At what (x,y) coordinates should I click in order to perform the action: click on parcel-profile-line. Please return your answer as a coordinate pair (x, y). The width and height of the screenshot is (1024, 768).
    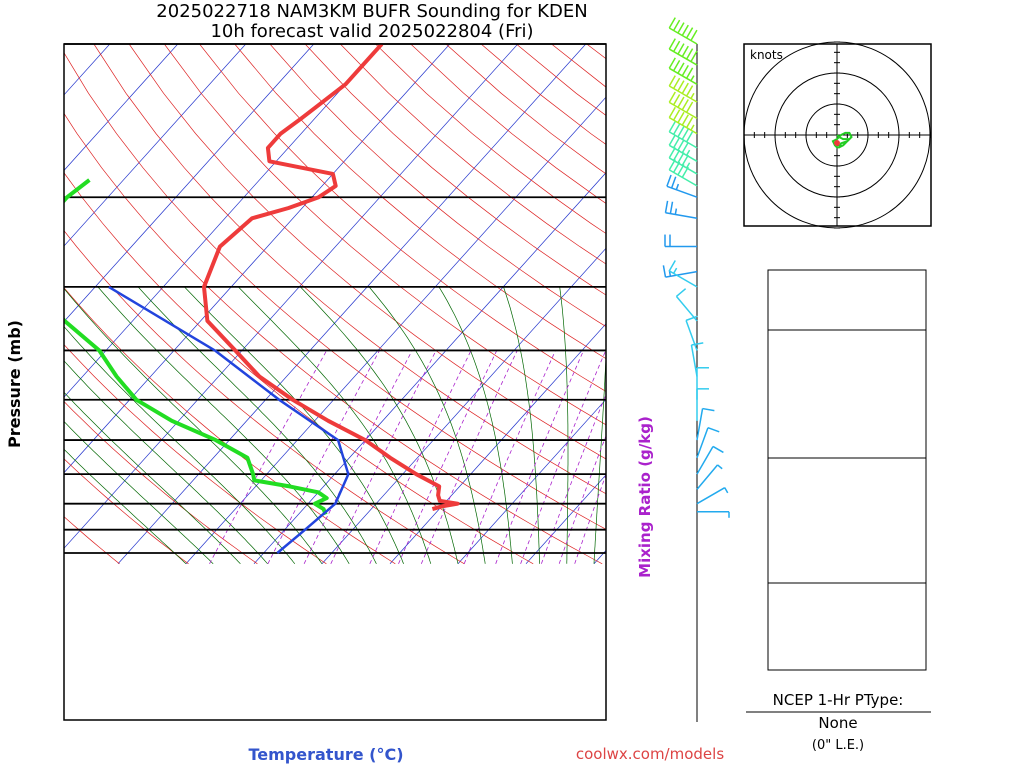
    Looking at the image, I should click on (229, 419).